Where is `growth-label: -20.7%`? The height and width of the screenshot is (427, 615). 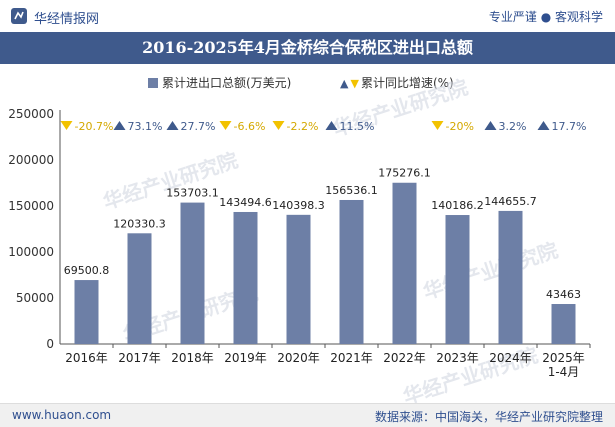
growth-label: -20.7% is located at coordinates (94, 126).